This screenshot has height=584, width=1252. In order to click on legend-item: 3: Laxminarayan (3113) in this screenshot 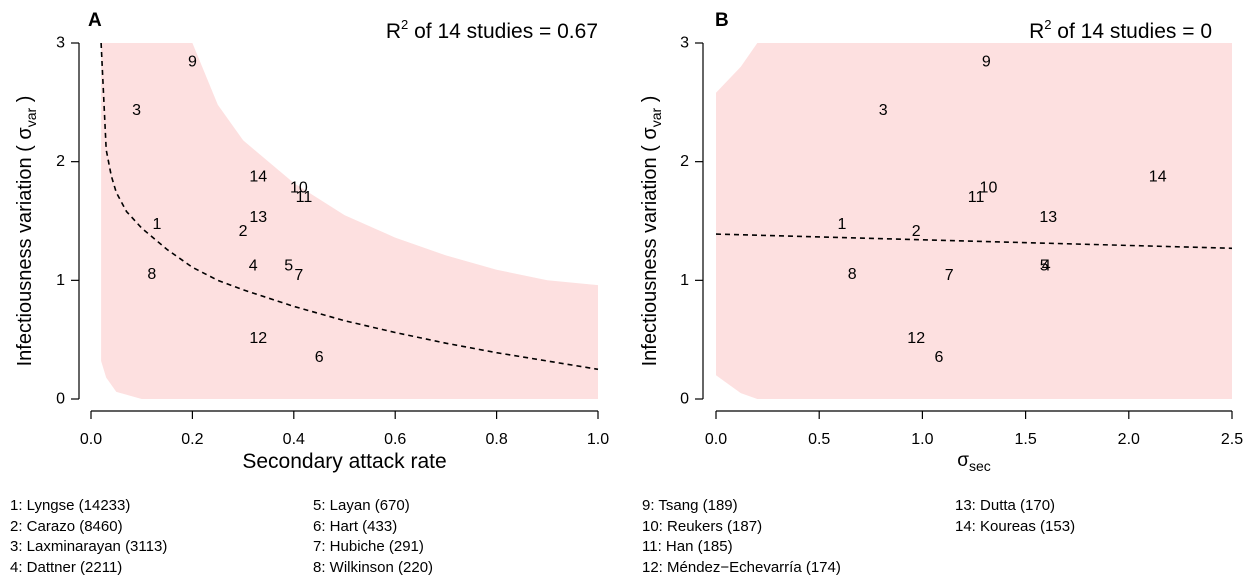, I will do `click(89, 547)`.